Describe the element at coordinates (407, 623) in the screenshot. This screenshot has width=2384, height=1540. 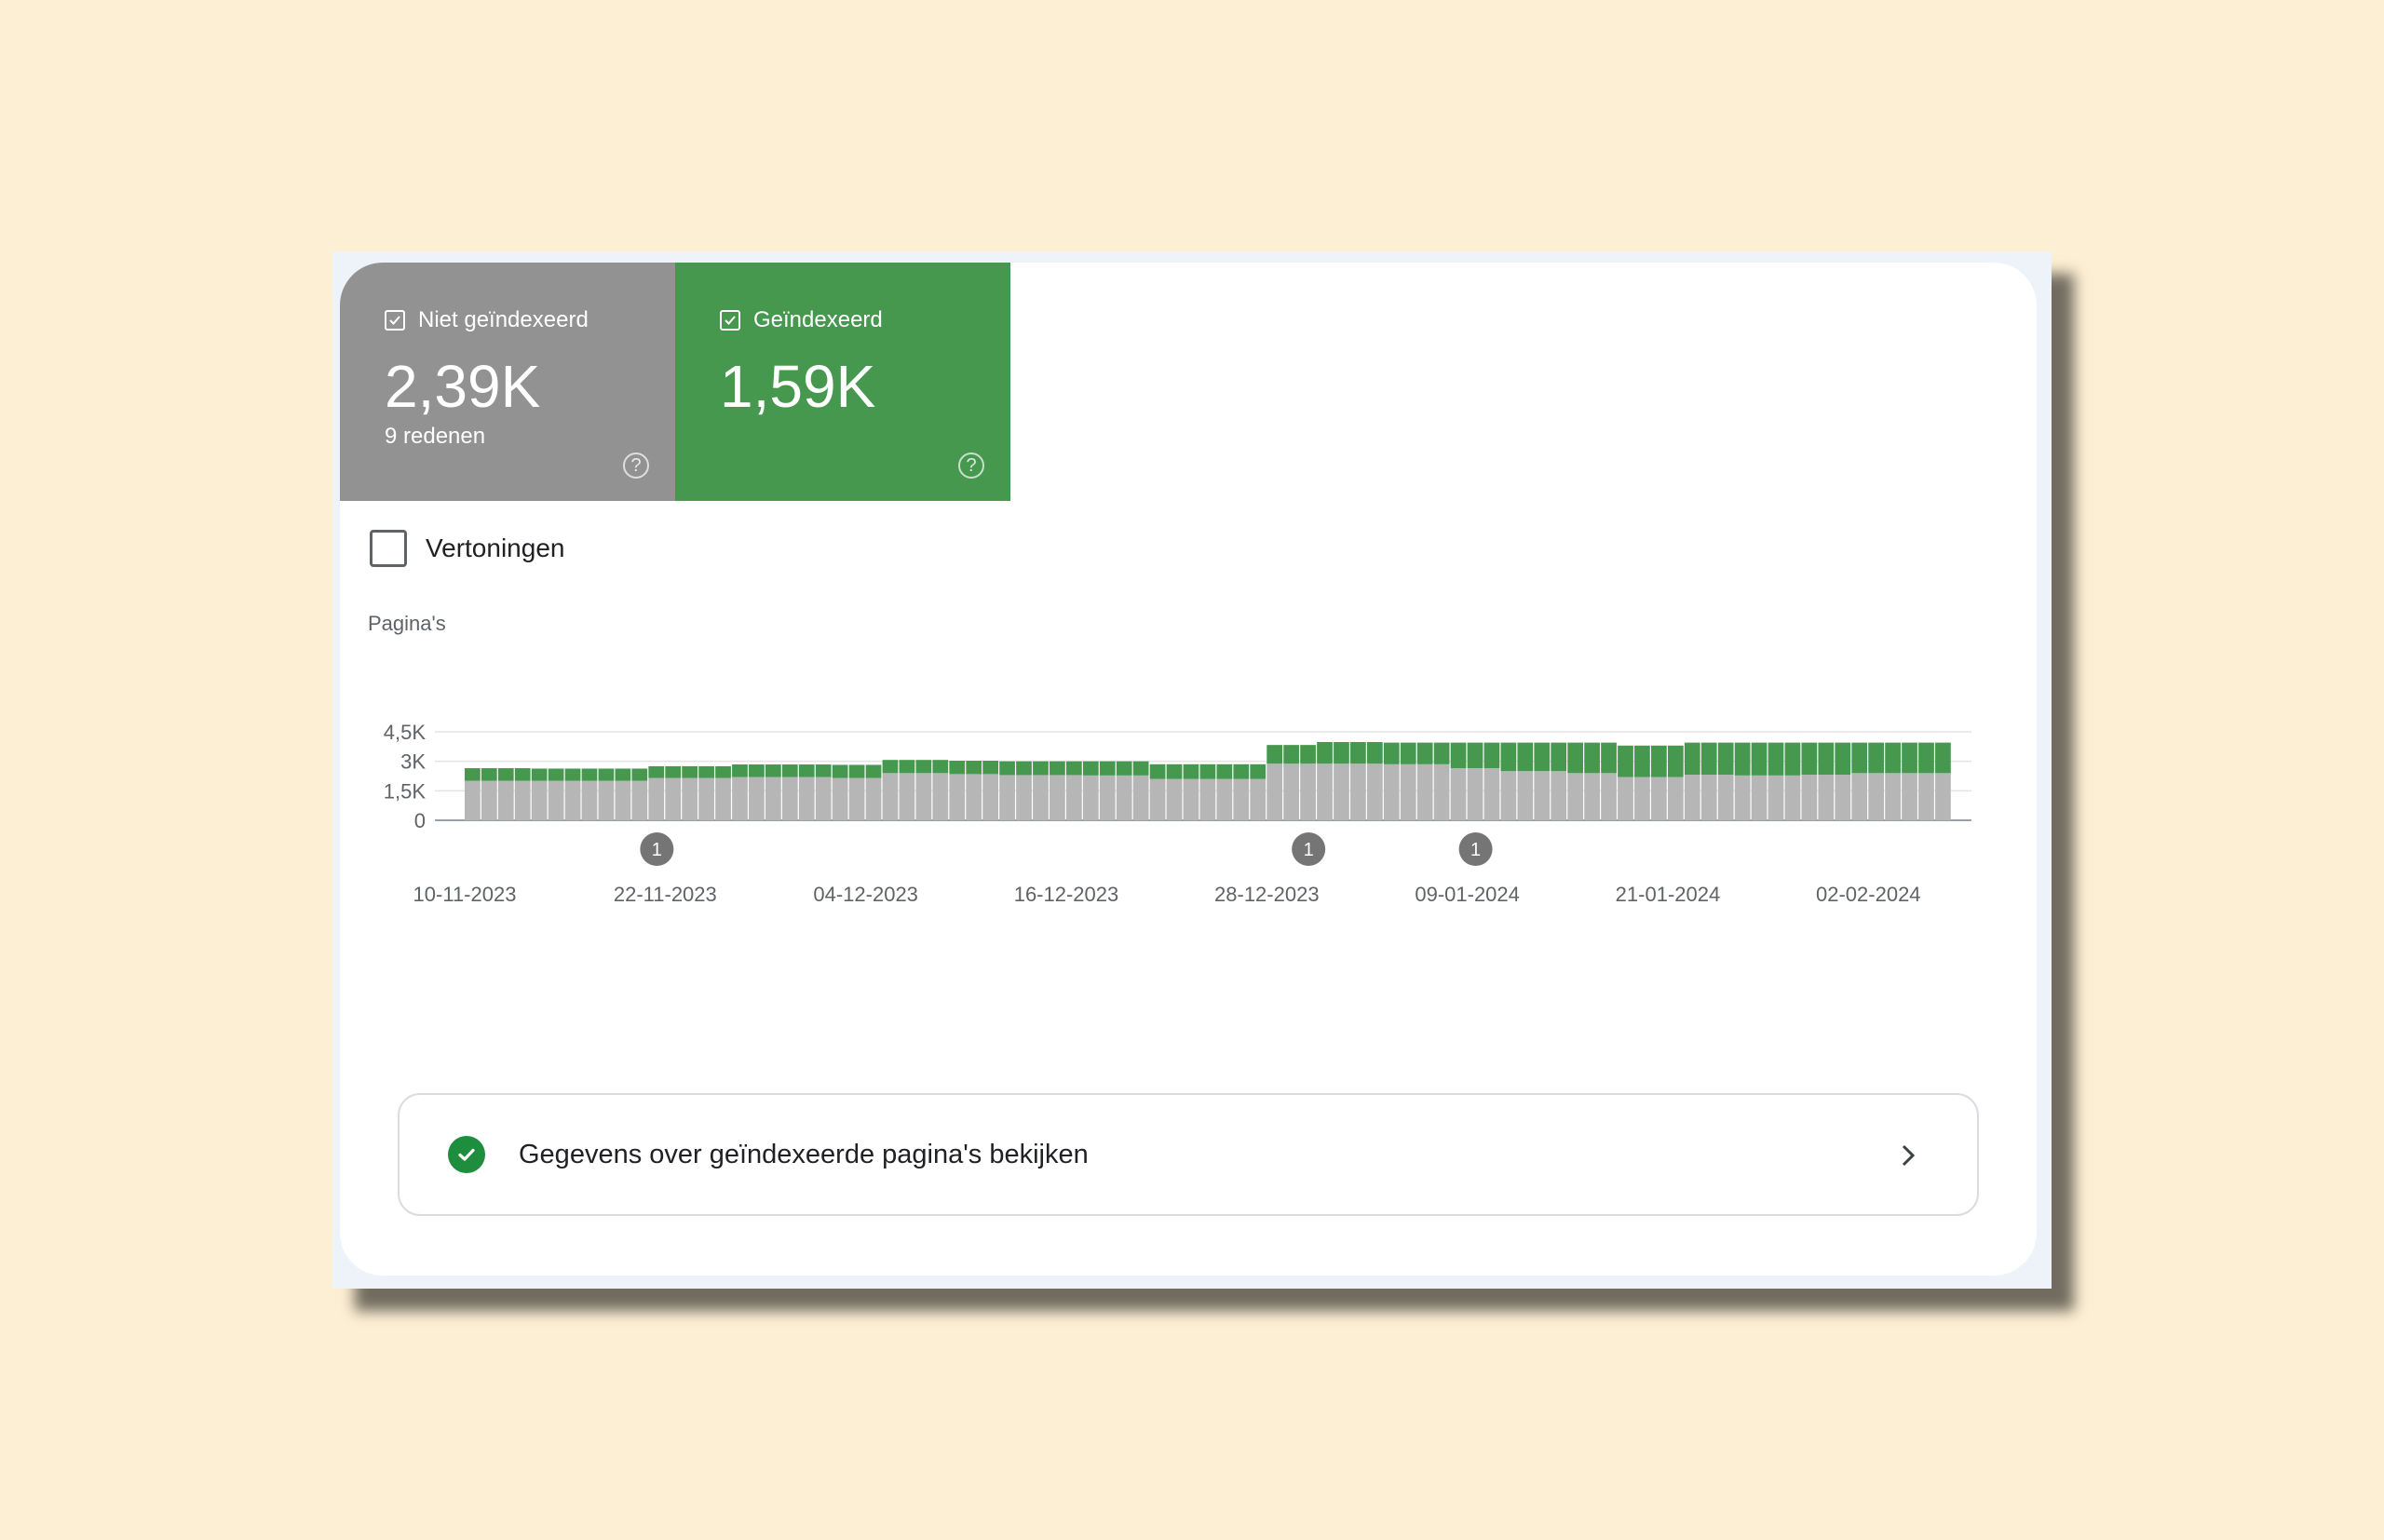
I see `chart-y-axis-title: Pagina's` at that location.